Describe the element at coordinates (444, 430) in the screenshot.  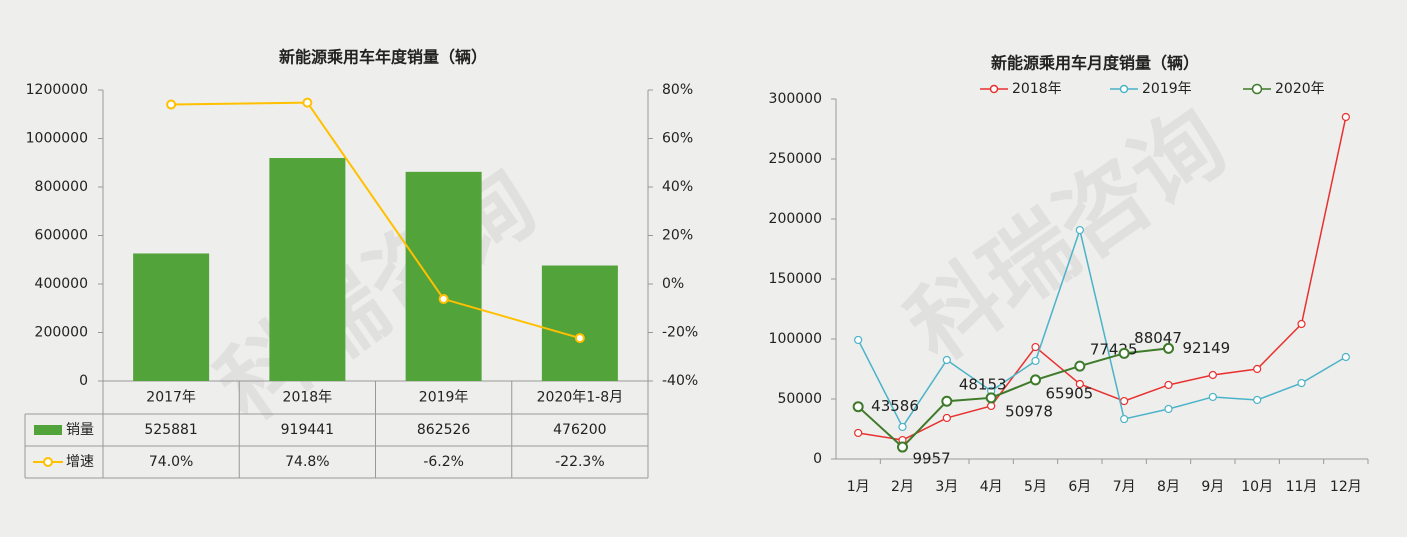
I see `table-value: 862526` at that location.